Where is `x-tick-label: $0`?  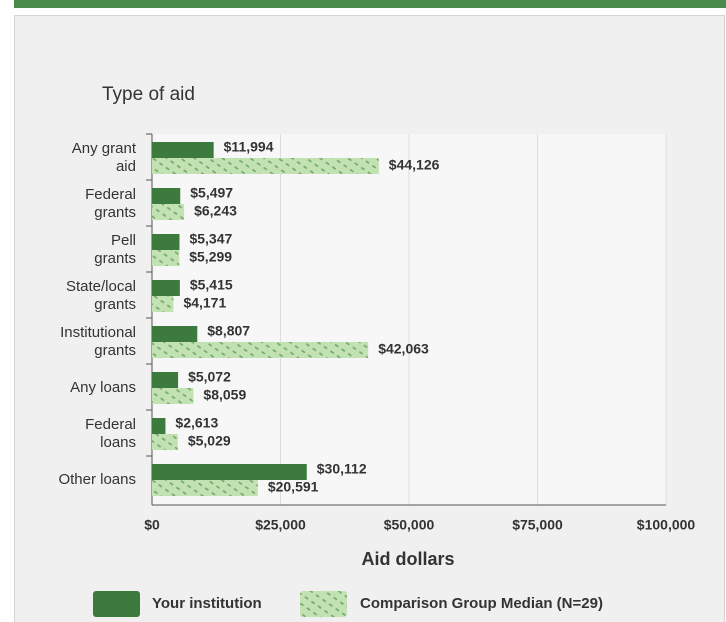
x-tick-label: $0 is located at coordinates (152, 525).